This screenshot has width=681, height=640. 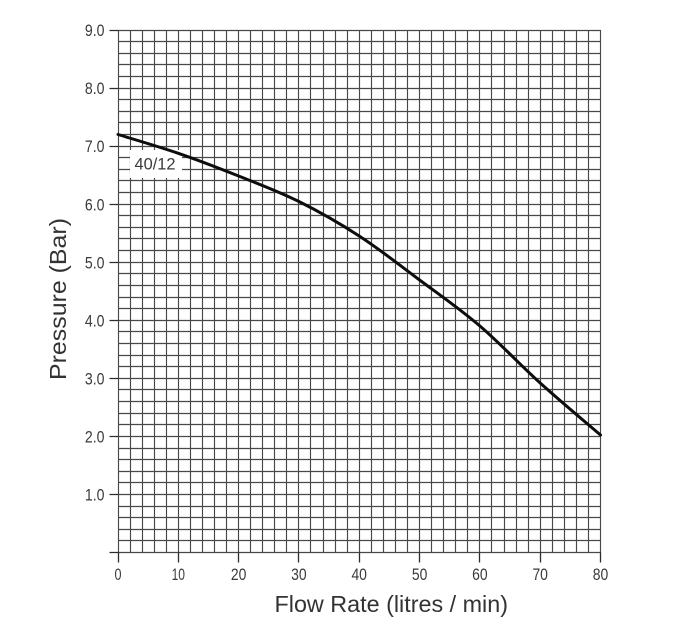 I want to click on svg-text: 0, so click(x=118, y=574).